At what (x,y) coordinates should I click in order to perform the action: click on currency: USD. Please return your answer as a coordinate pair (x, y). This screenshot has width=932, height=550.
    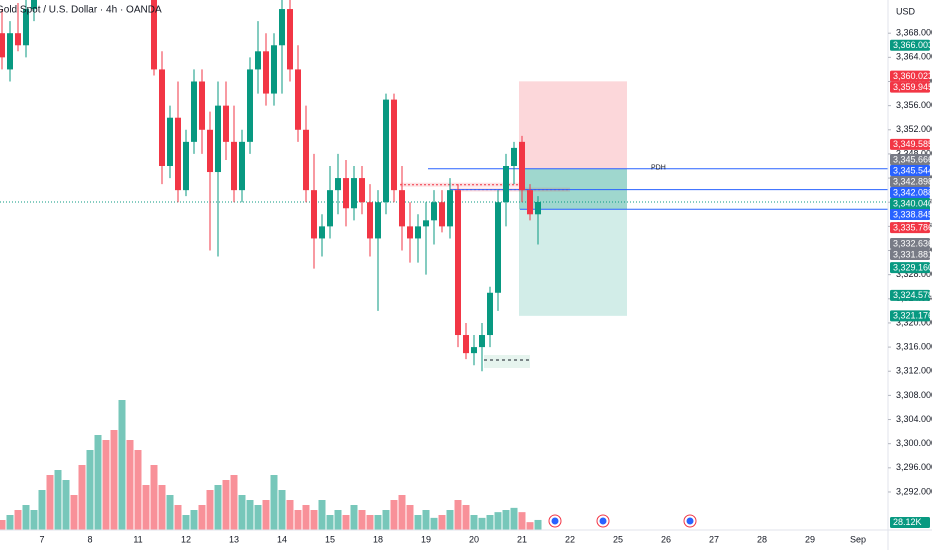
    Looking at the image, I should click on (906, 11).